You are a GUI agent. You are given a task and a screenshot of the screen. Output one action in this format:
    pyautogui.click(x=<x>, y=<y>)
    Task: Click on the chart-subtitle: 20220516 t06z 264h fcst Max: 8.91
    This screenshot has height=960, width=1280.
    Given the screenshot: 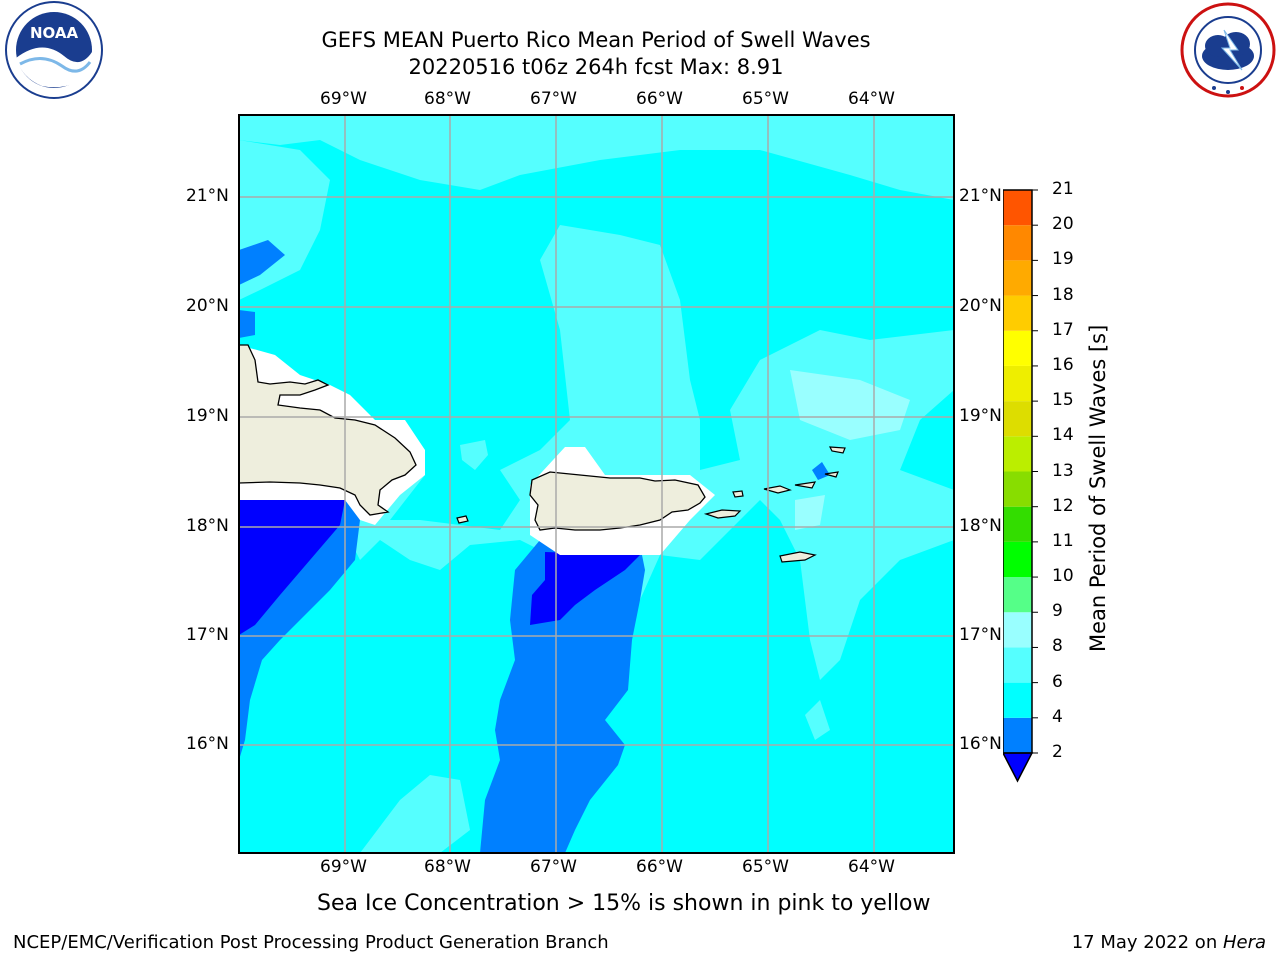 What is the action you would take?
    pyautogui.click(x=596, y=67)
    